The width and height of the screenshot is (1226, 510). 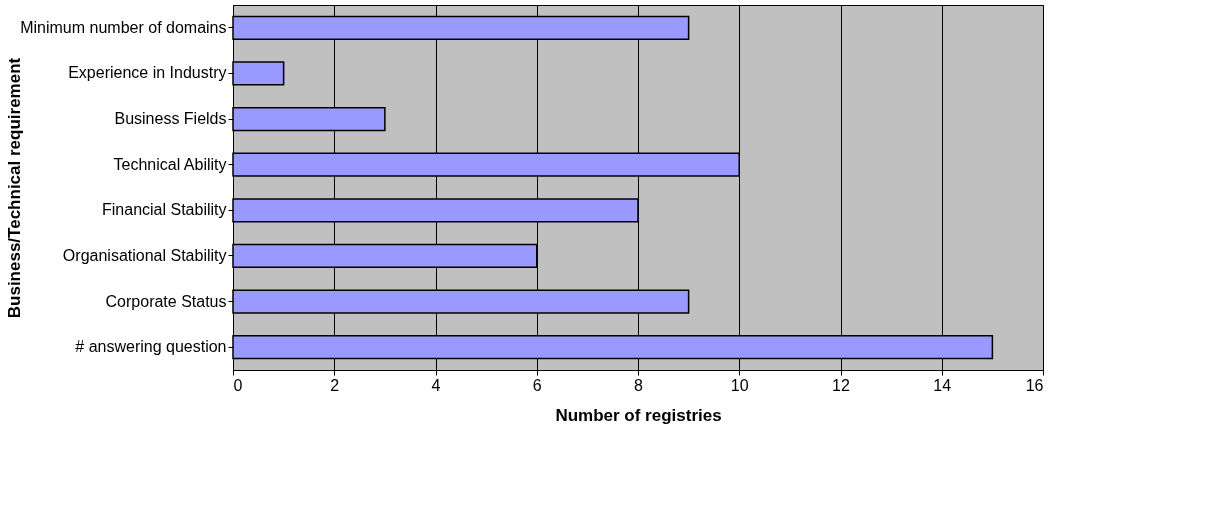 I want to click on y-tick-label: Minimum number of domains, so click(x=123, y=27).